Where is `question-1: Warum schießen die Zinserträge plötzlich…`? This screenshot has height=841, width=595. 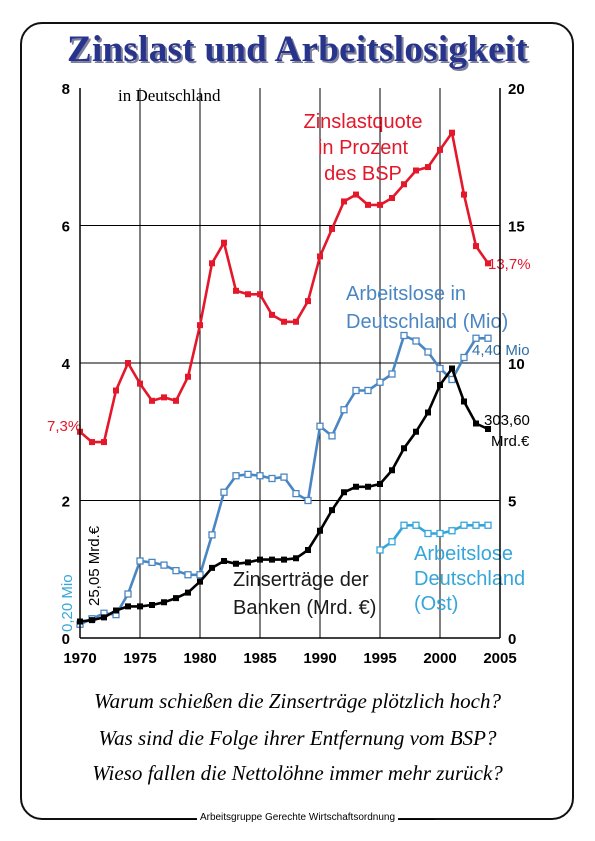
question-1: Warum schießen die Zinserträge plötzlich… is located at coordinates (297, 701).